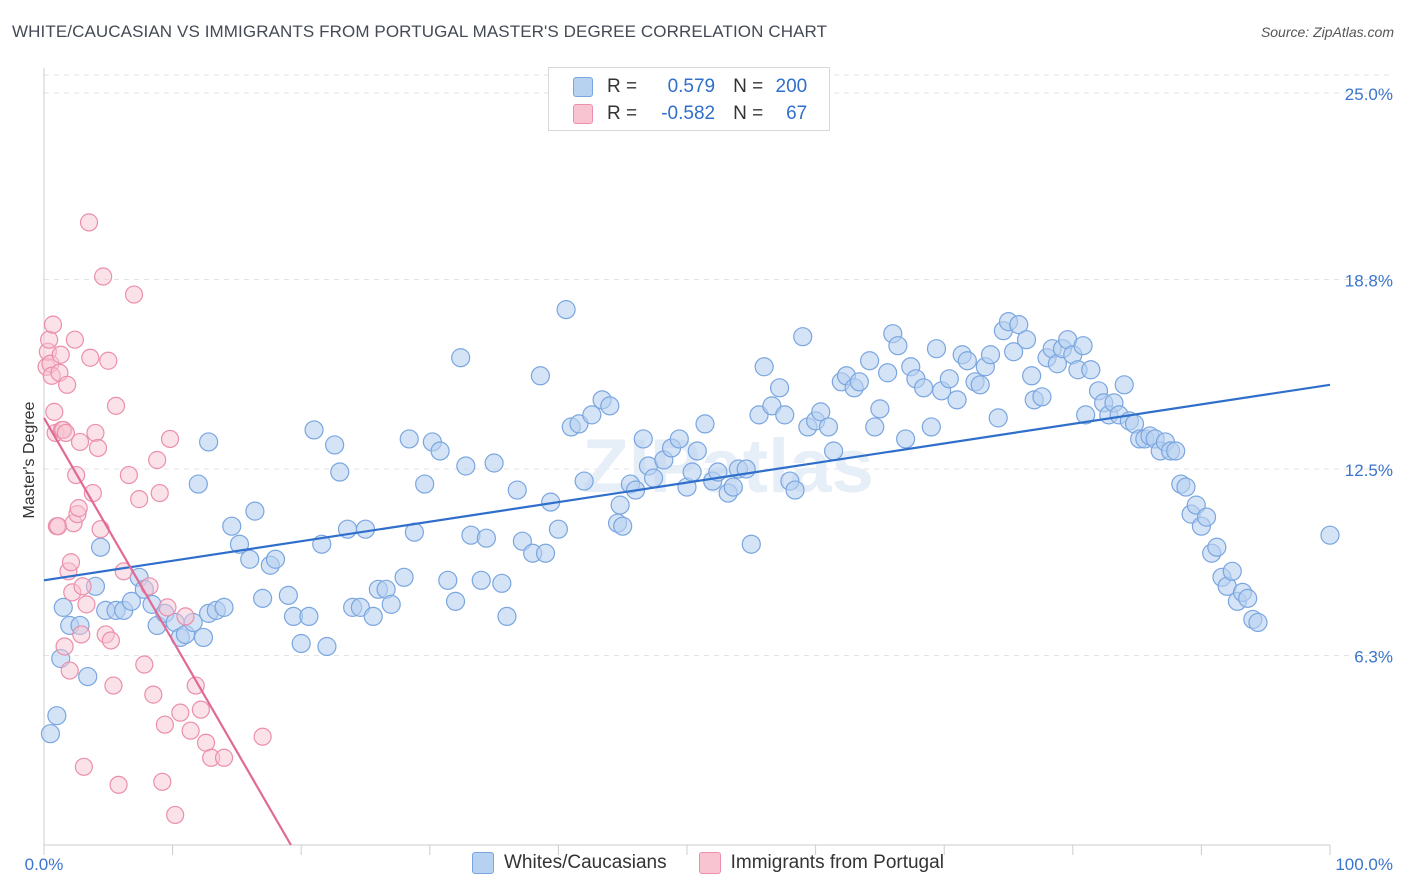 This screenshot has height=892, width=1406. I want to click on y-tick-label: 18.8%, so click(1369, 281).